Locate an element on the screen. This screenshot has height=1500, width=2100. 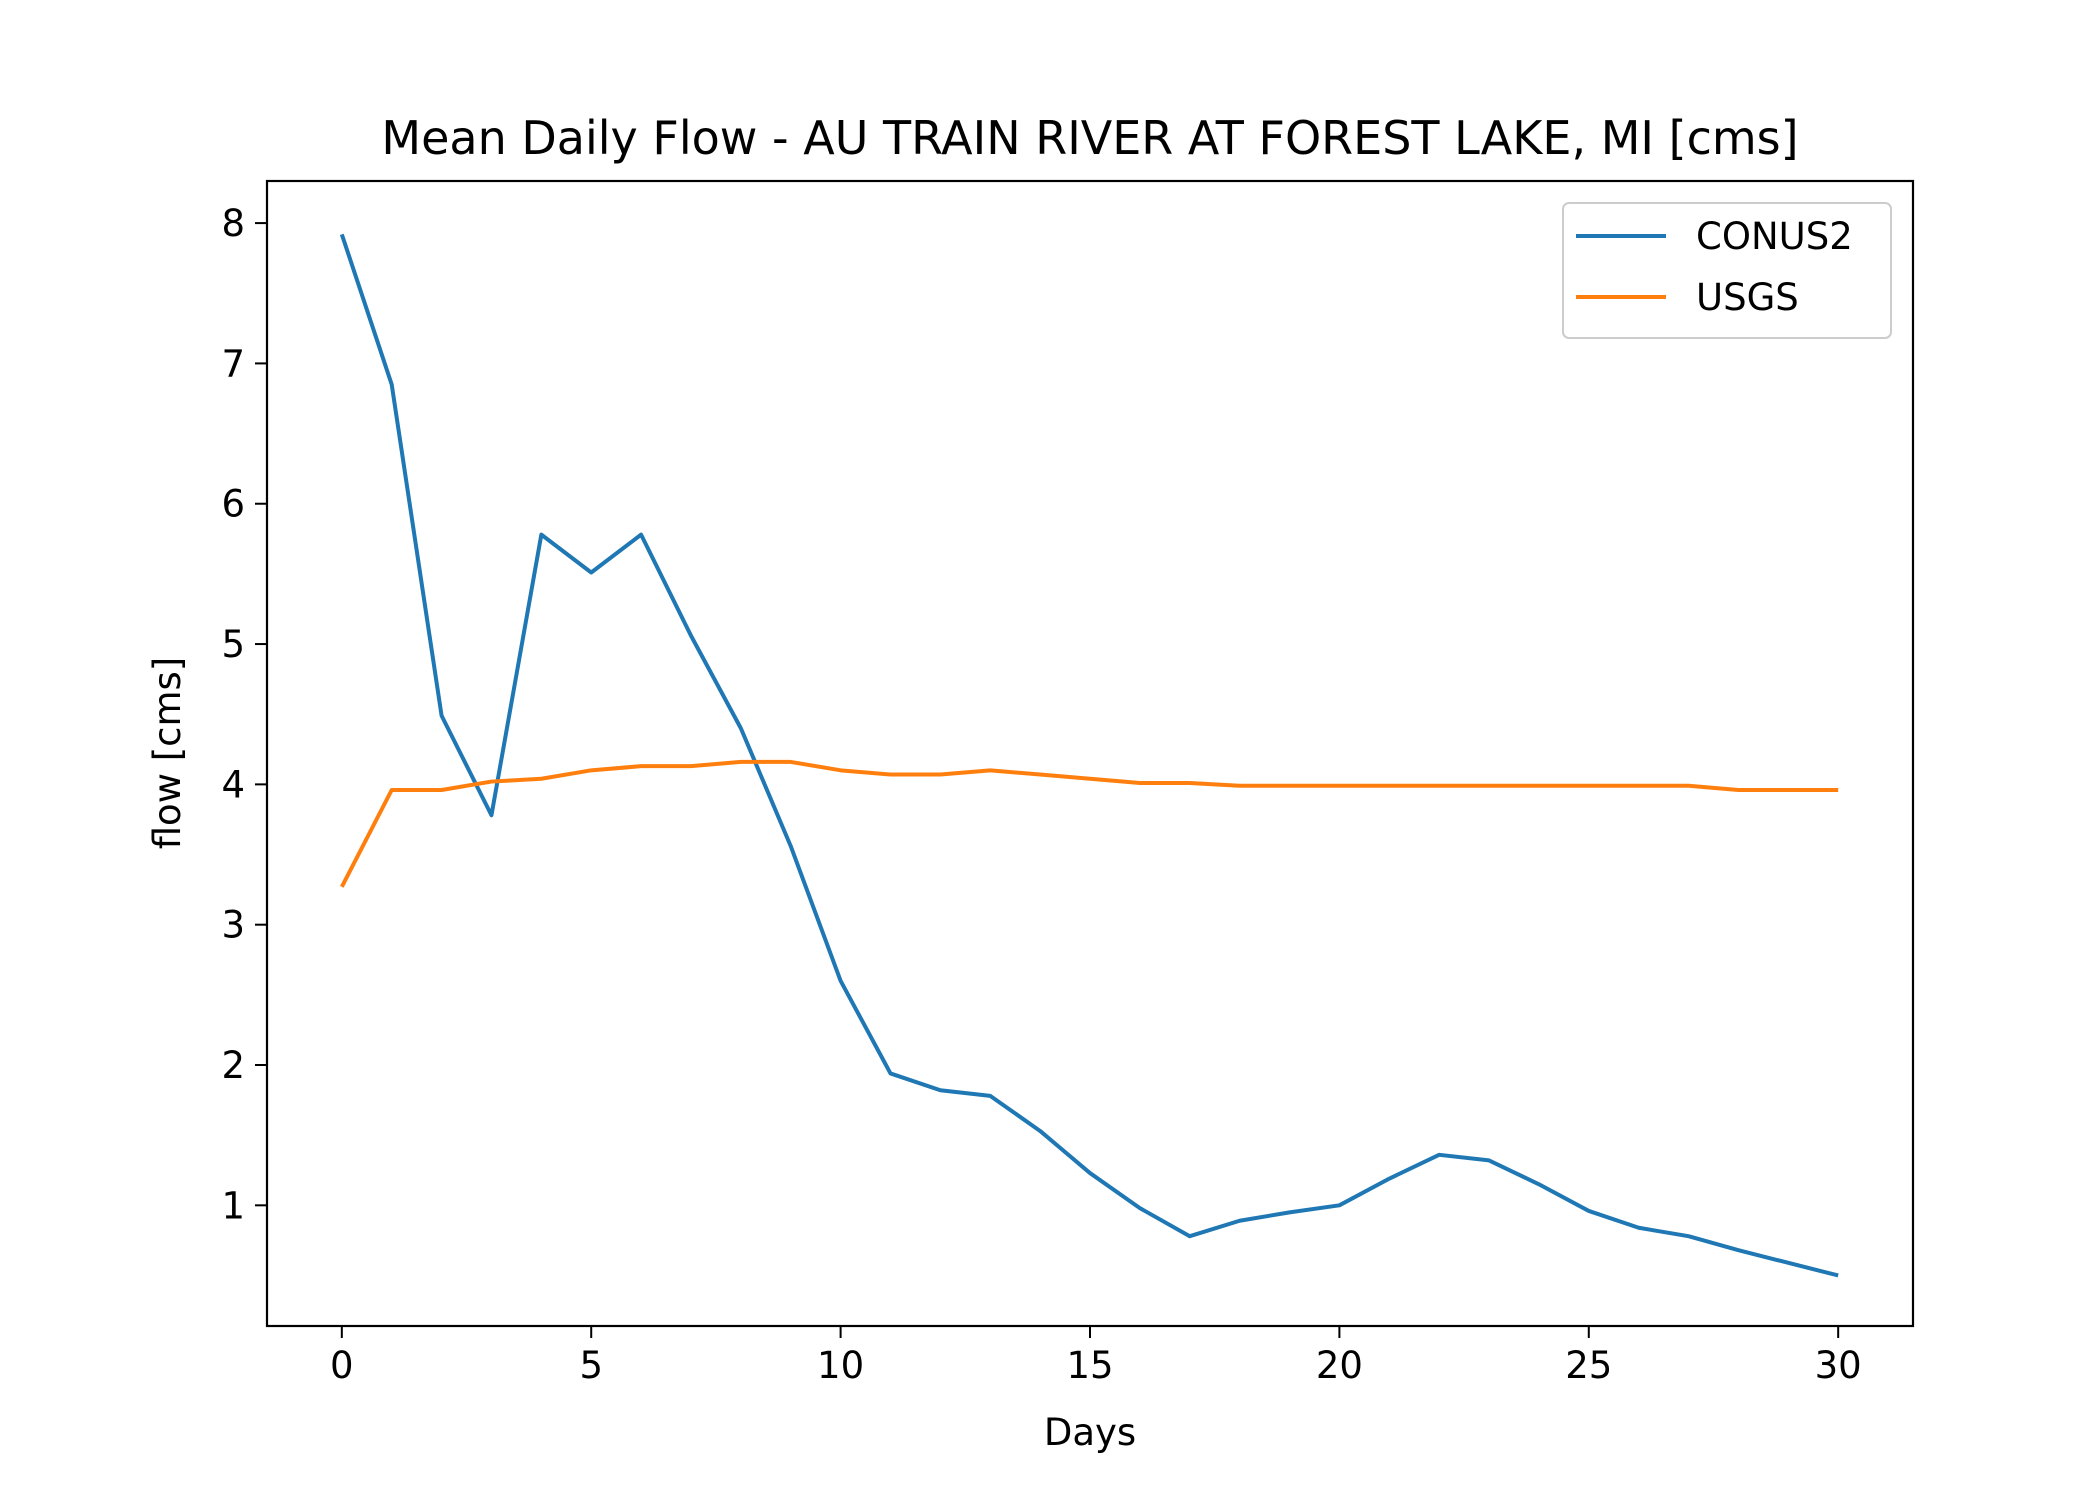
y-tick-label: 1 is located at coordinates (233, 1205).